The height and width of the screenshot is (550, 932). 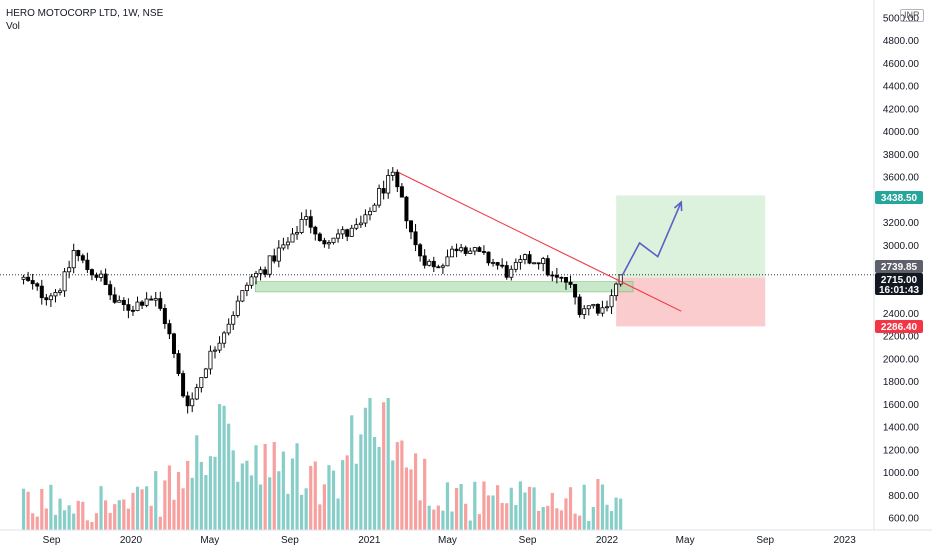 I want to click on price-tick-label: 3000.00, so click(x=901, y=246).